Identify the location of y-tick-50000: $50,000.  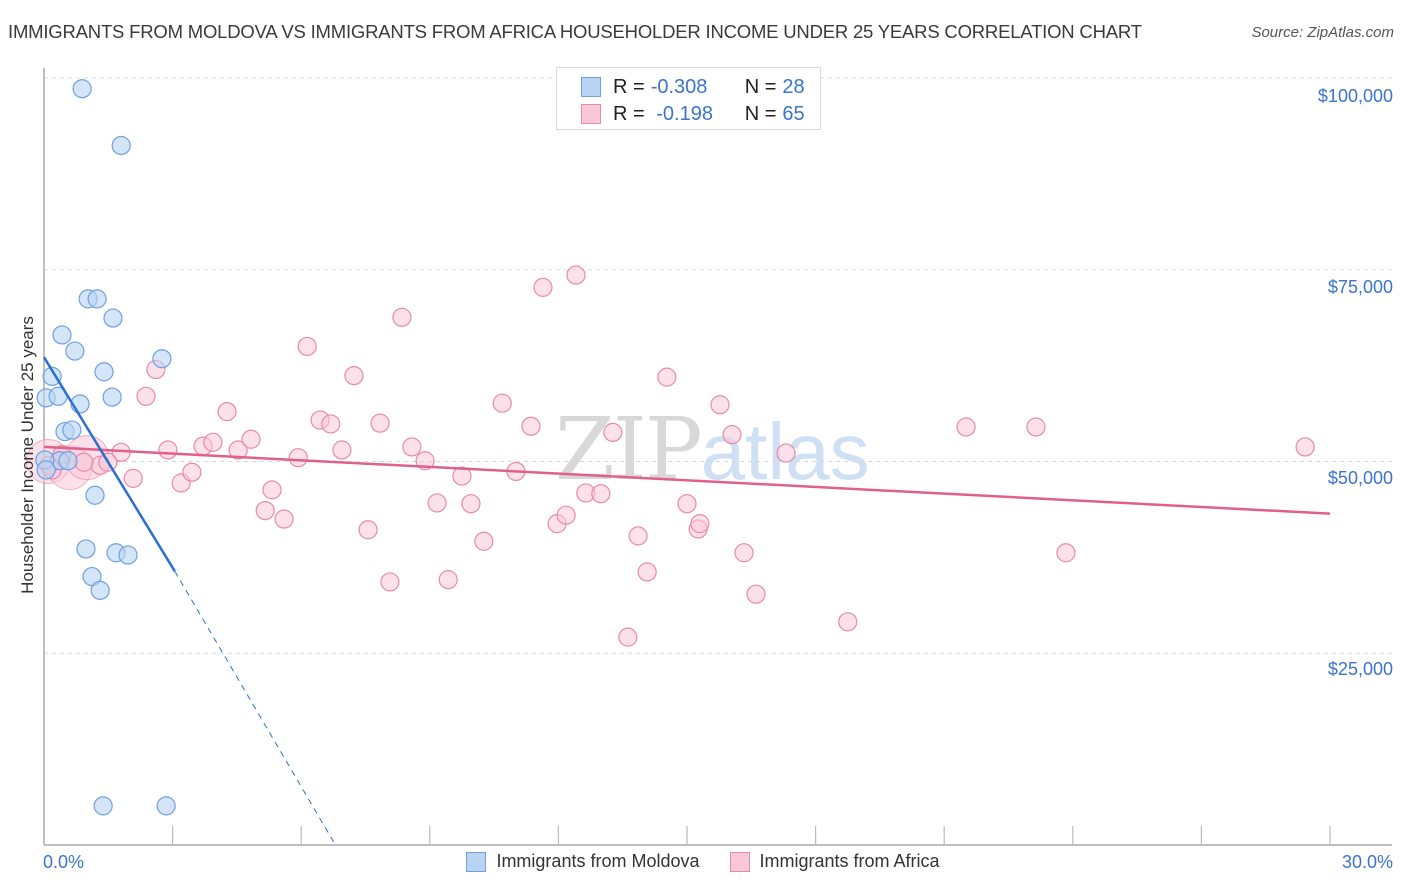
(1360, 478).